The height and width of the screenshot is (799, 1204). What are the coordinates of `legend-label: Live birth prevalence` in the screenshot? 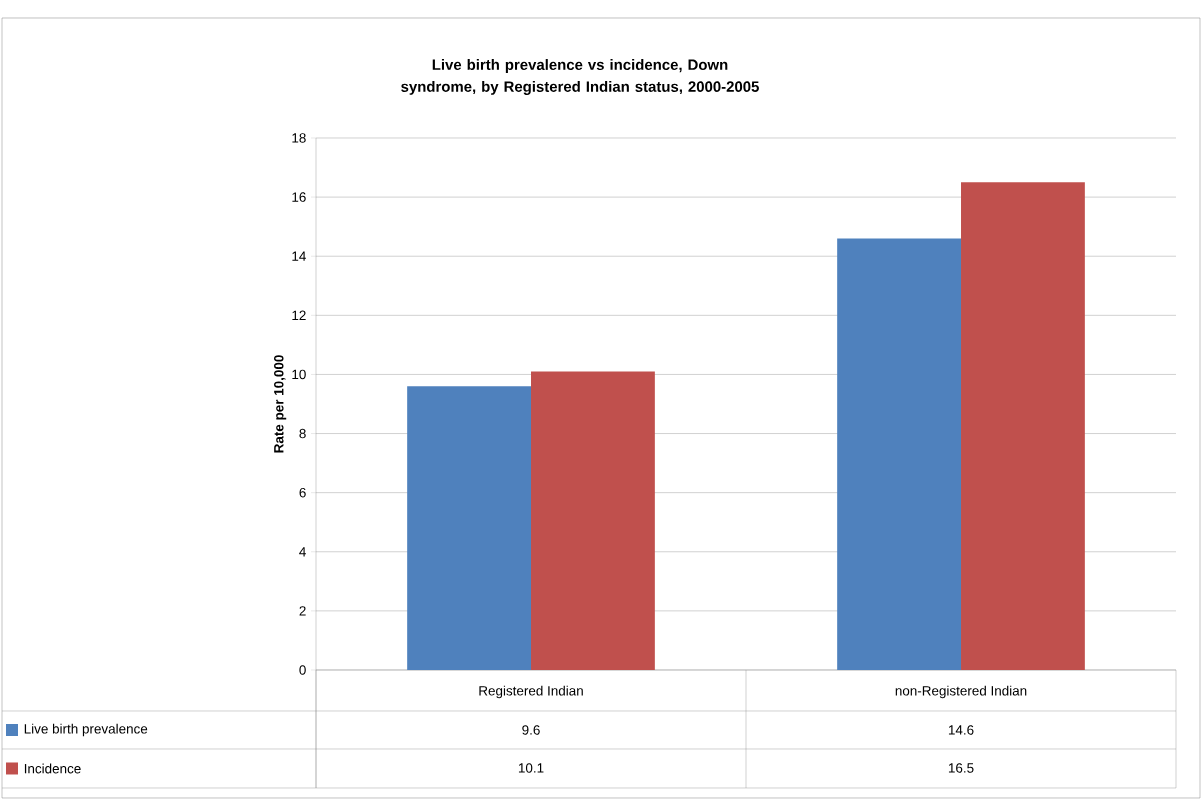 It's located at (86, 730).